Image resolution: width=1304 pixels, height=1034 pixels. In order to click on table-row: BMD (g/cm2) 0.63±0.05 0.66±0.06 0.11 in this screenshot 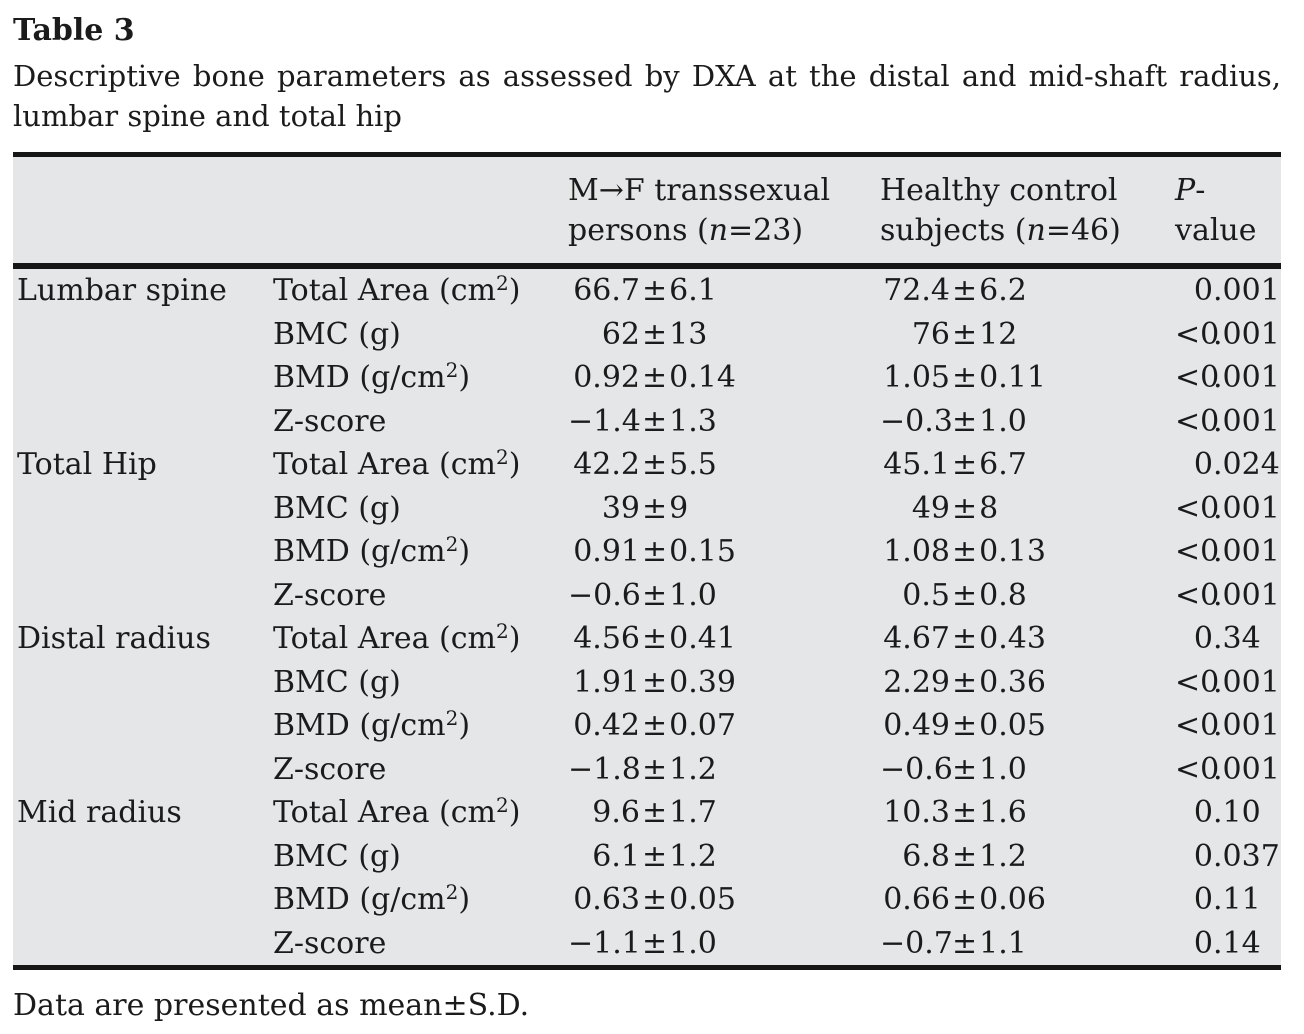, I will do `click(647, 900)`.